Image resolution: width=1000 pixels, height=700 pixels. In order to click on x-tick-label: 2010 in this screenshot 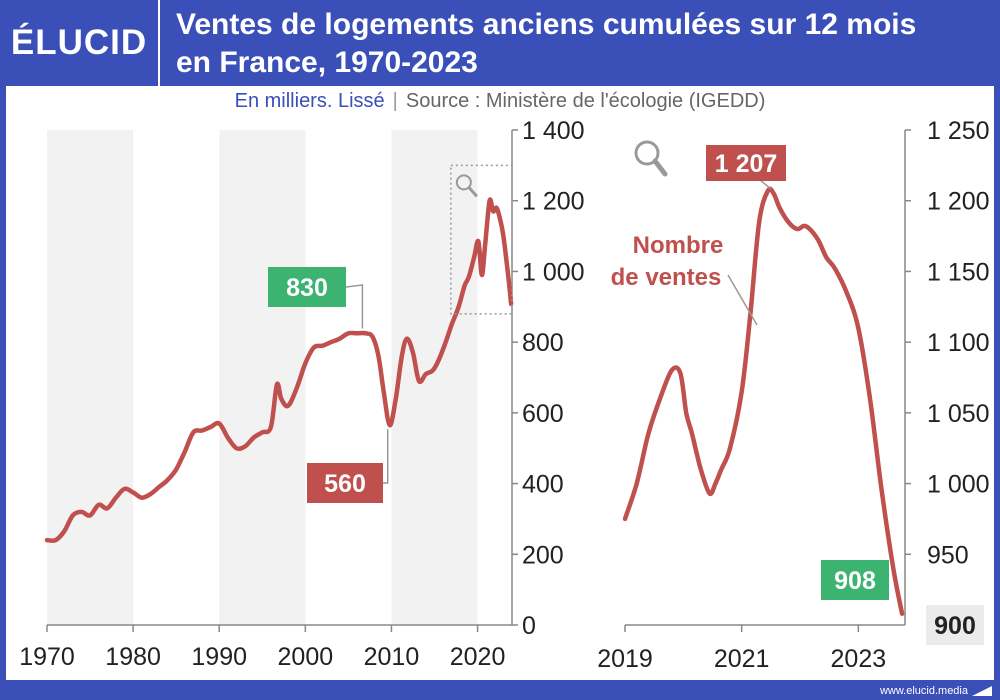, I will do `click(392, 657)`.